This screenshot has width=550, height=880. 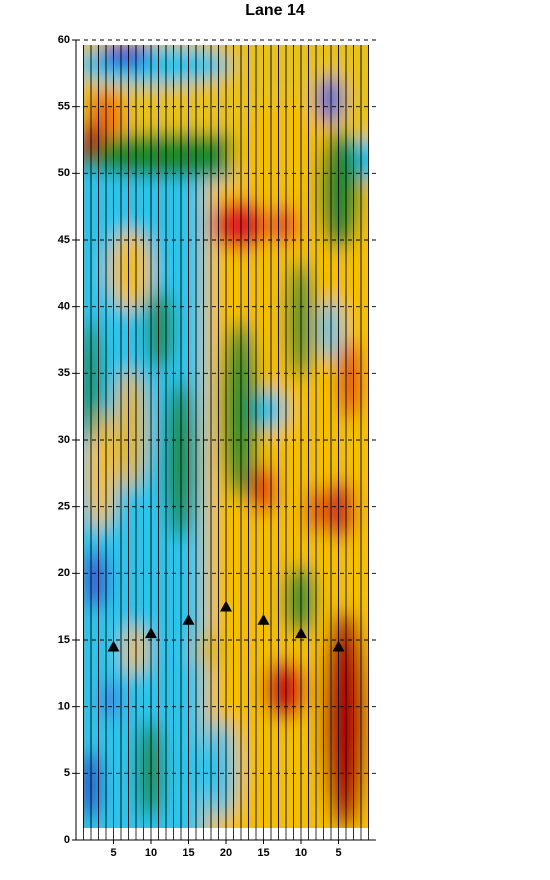 What do you see at coordinates (64, 507) in the screenshot?
I see `y-tick-label: 25` at bounding box center [64, 507].